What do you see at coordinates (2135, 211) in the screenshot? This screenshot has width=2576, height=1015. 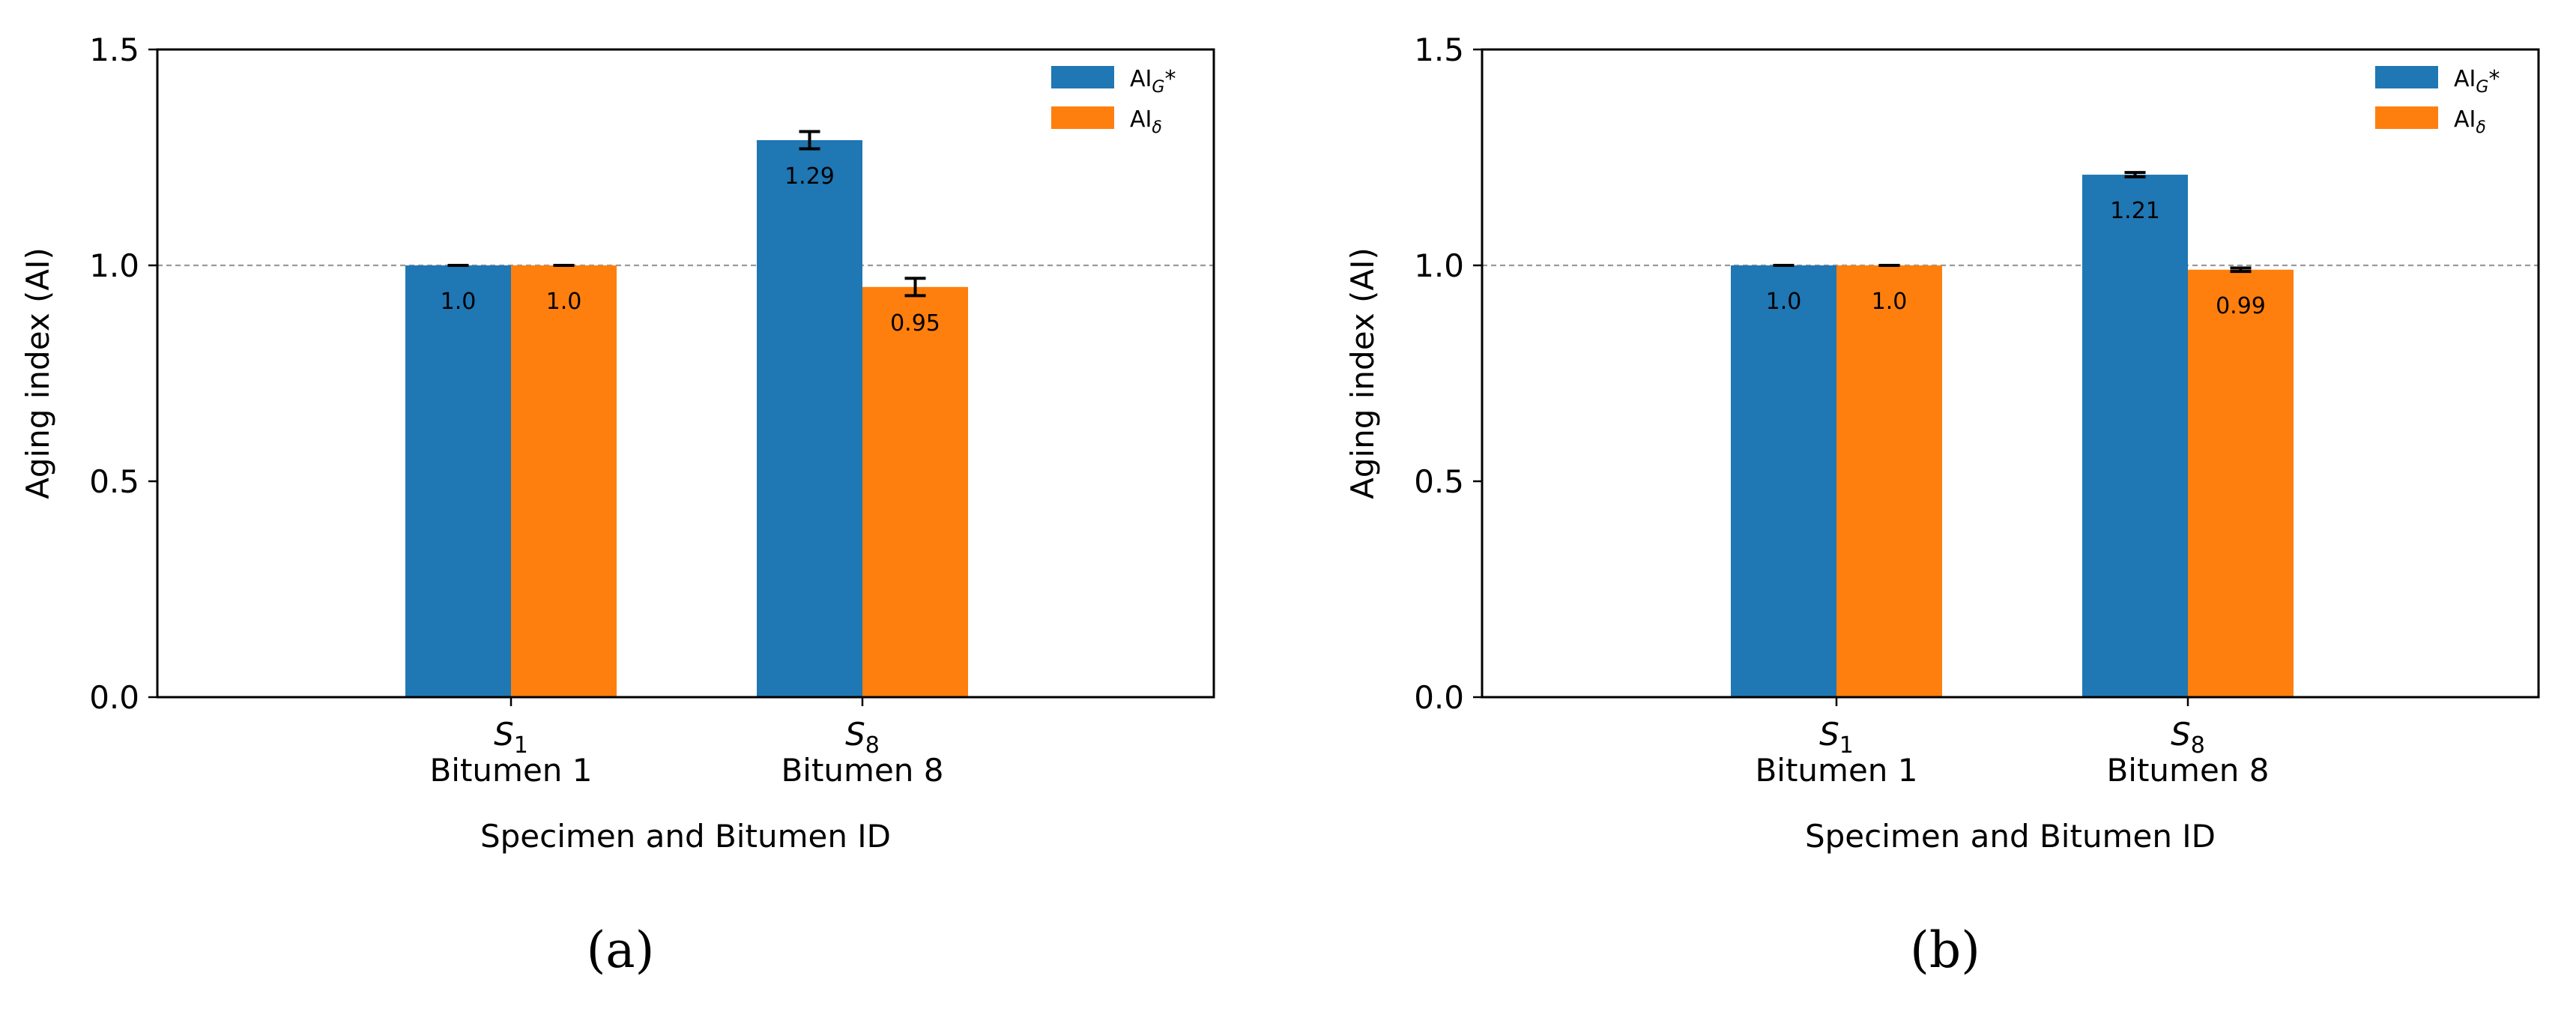 I see `bar-value-label: 1.21` at bounding box center [2135, 211].